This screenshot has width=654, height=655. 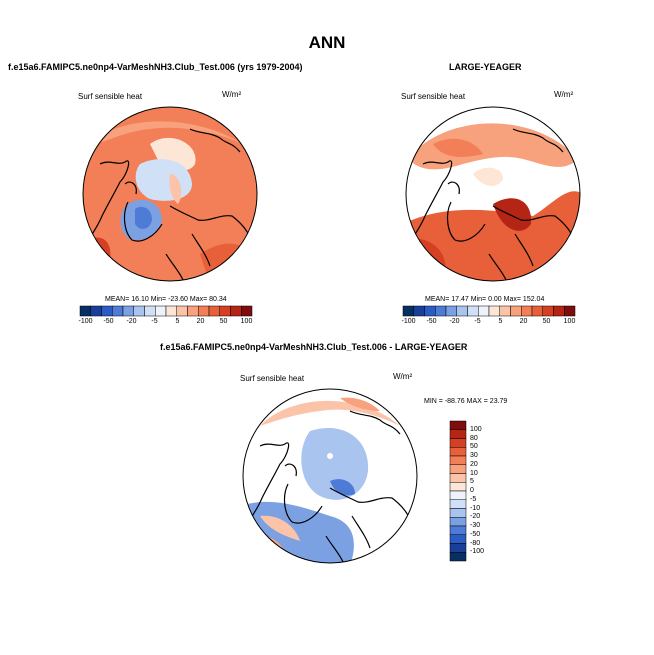 What do you see at coordinates (475, 543) in the screenshot?
I see `colorbar-tick-label: -80` at bounding box center [475, 543].